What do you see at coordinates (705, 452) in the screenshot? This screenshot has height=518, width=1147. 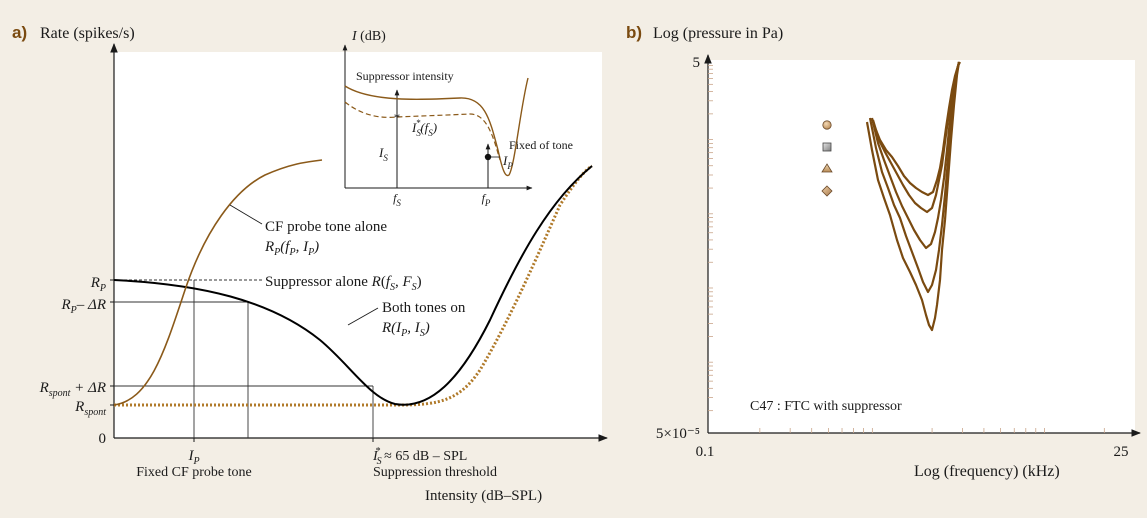 I see `panel-b-x-left: 0.1` at bounding box center [705, 452].